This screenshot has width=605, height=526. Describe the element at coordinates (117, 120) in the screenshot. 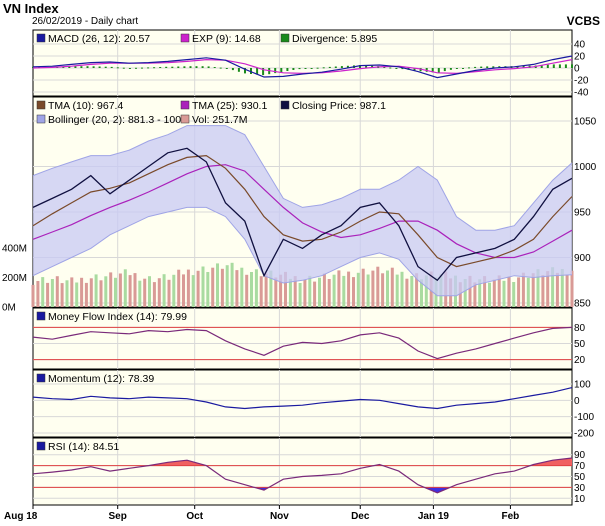

I see `legend-label: Bollinger (20, 2): 881.3 - 1004` at that location.